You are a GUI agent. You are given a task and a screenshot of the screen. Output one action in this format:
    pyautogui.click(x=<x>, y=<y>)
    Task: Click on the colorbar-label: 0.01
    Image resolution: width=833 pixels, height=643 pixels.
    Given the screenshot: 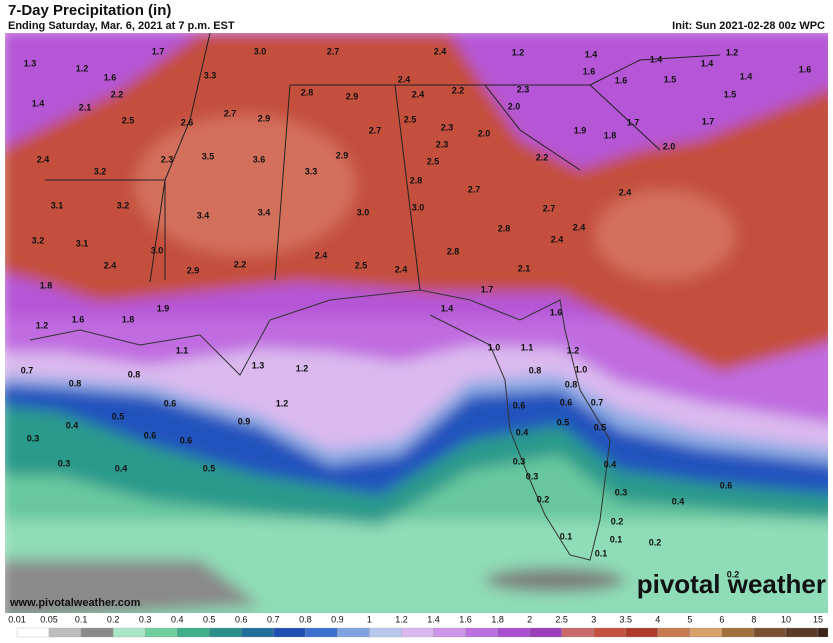 What is the action you would take?
    pyautogui.click(x=17, y=619)
    